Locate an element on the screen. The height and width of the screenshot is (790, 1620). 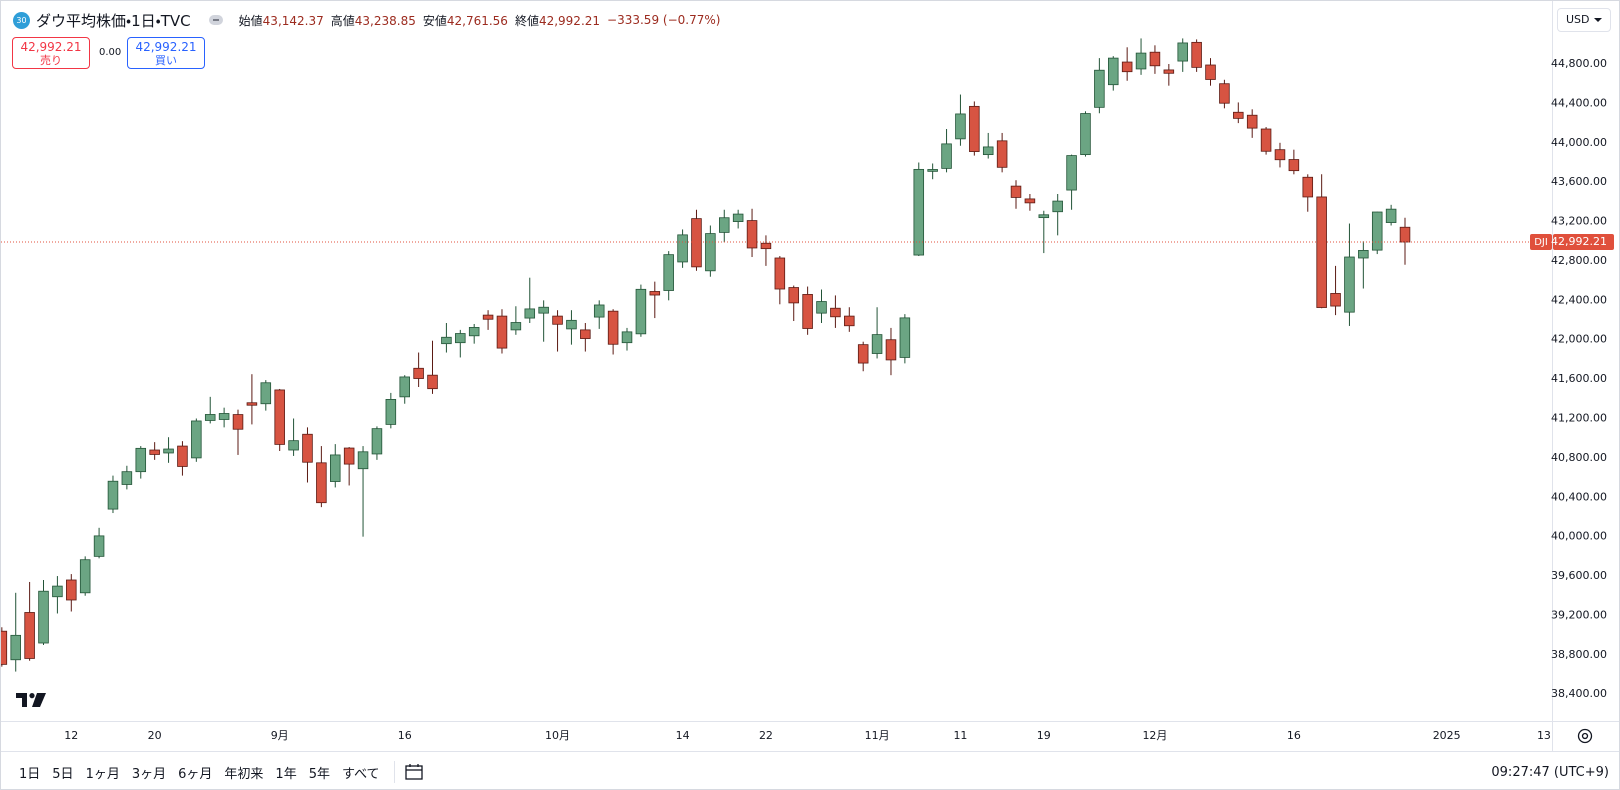
ohlc-value: 43,142.37 is located at coordinates (293, 20).